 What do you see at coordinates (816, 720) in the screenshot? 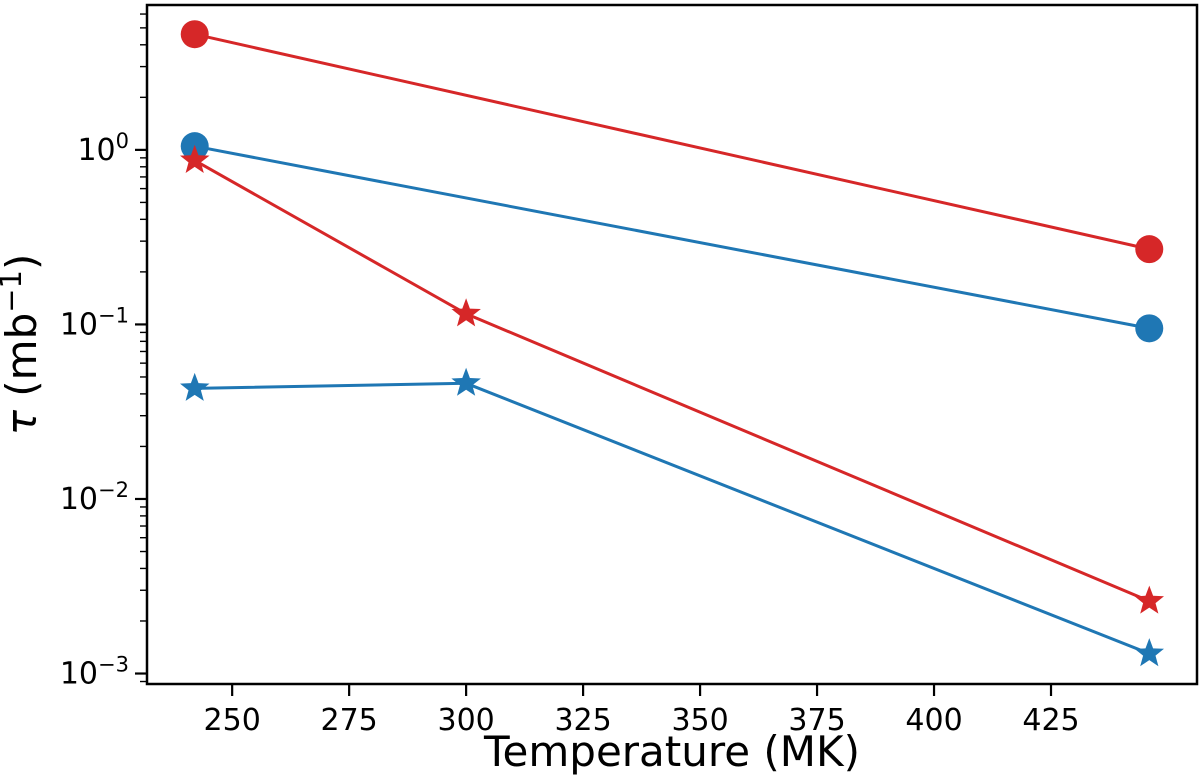
I see `x-tick-label: 375` at bounding box center [816, 720].